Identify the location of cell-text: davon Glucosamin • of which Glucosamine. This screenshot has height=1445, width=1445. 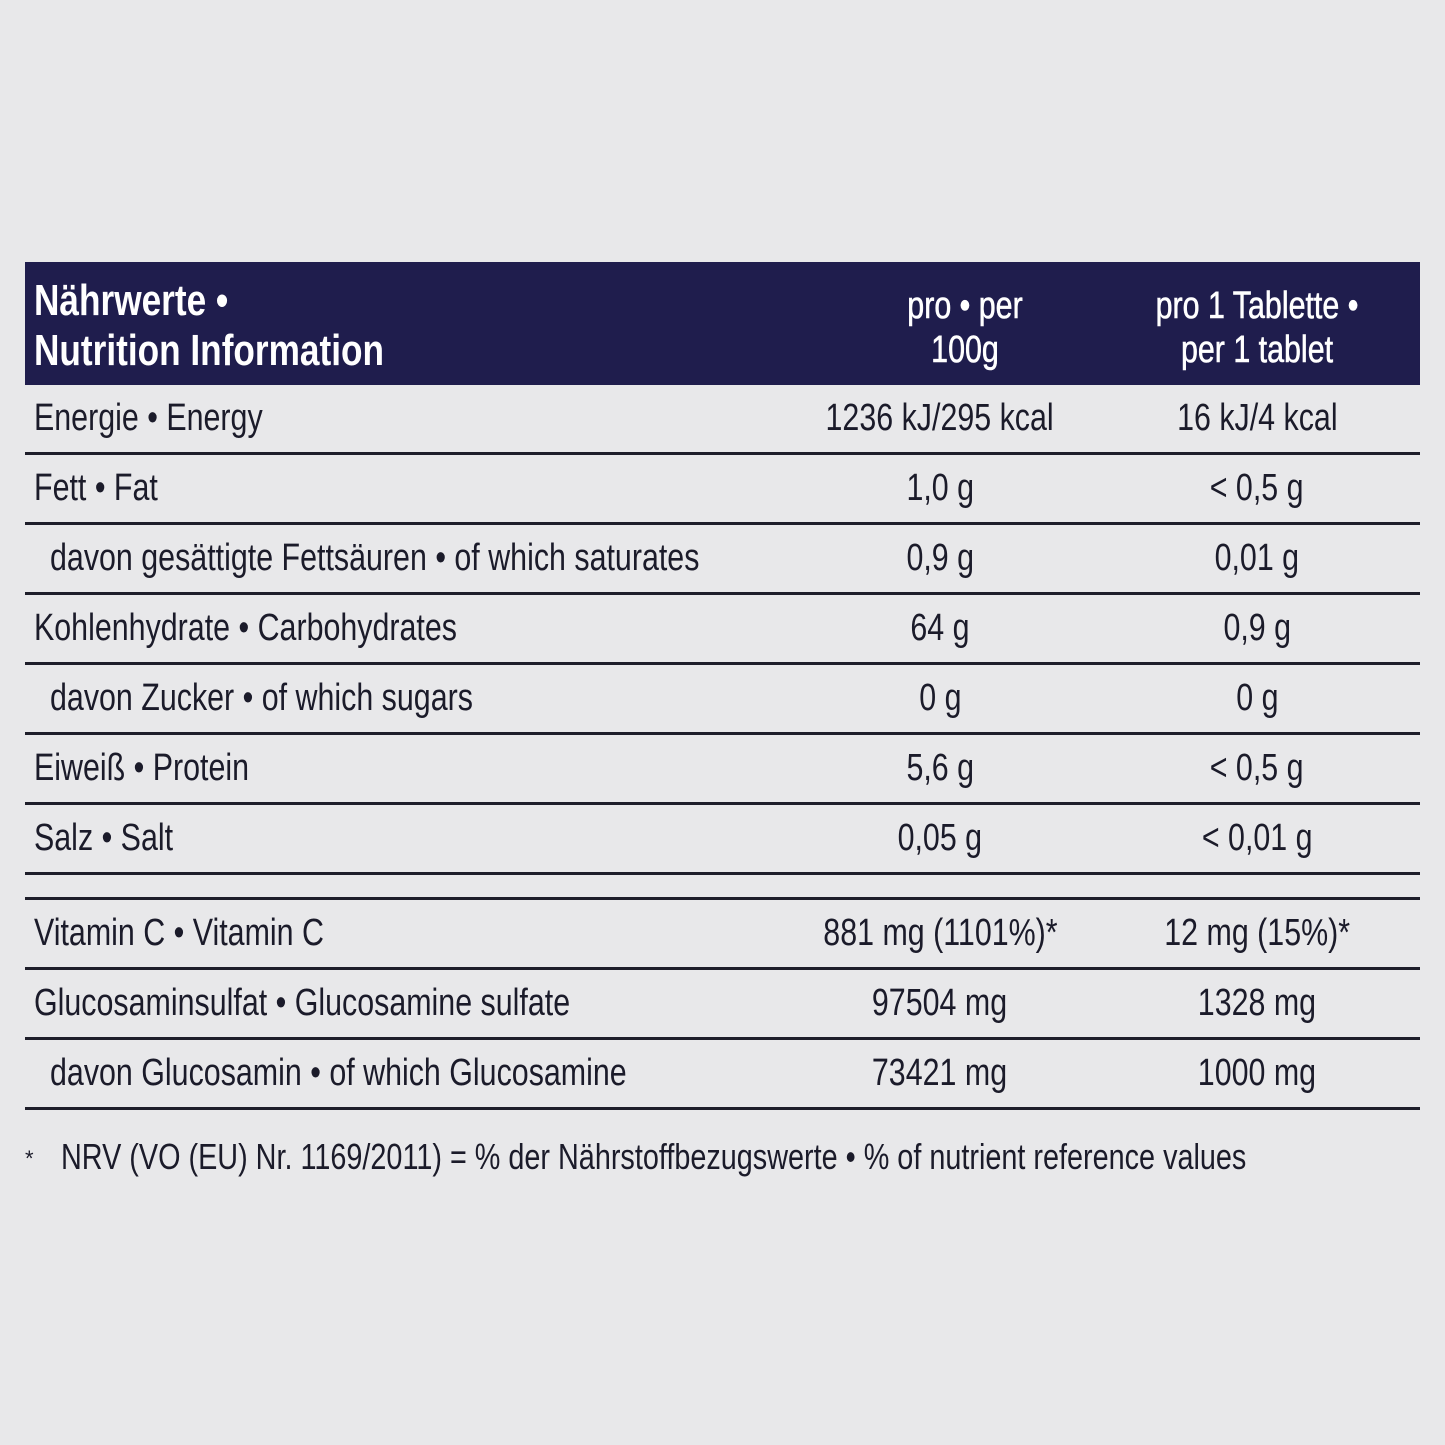
(338, 1073).